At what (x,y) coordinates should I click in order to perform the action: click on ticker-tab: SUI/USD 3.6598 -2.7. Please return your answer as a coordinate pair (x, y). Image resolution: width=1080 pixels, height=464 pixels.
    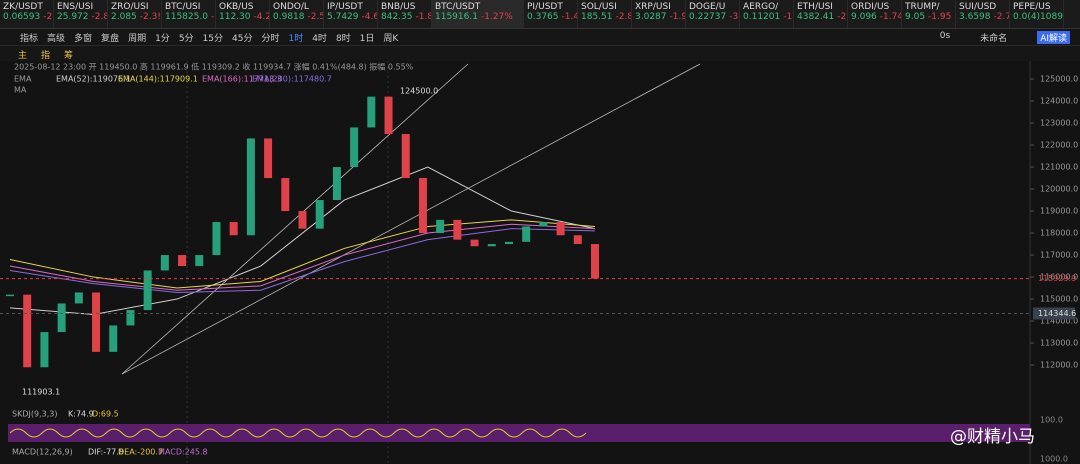
    Looking at the image, I should click on (983, 14).